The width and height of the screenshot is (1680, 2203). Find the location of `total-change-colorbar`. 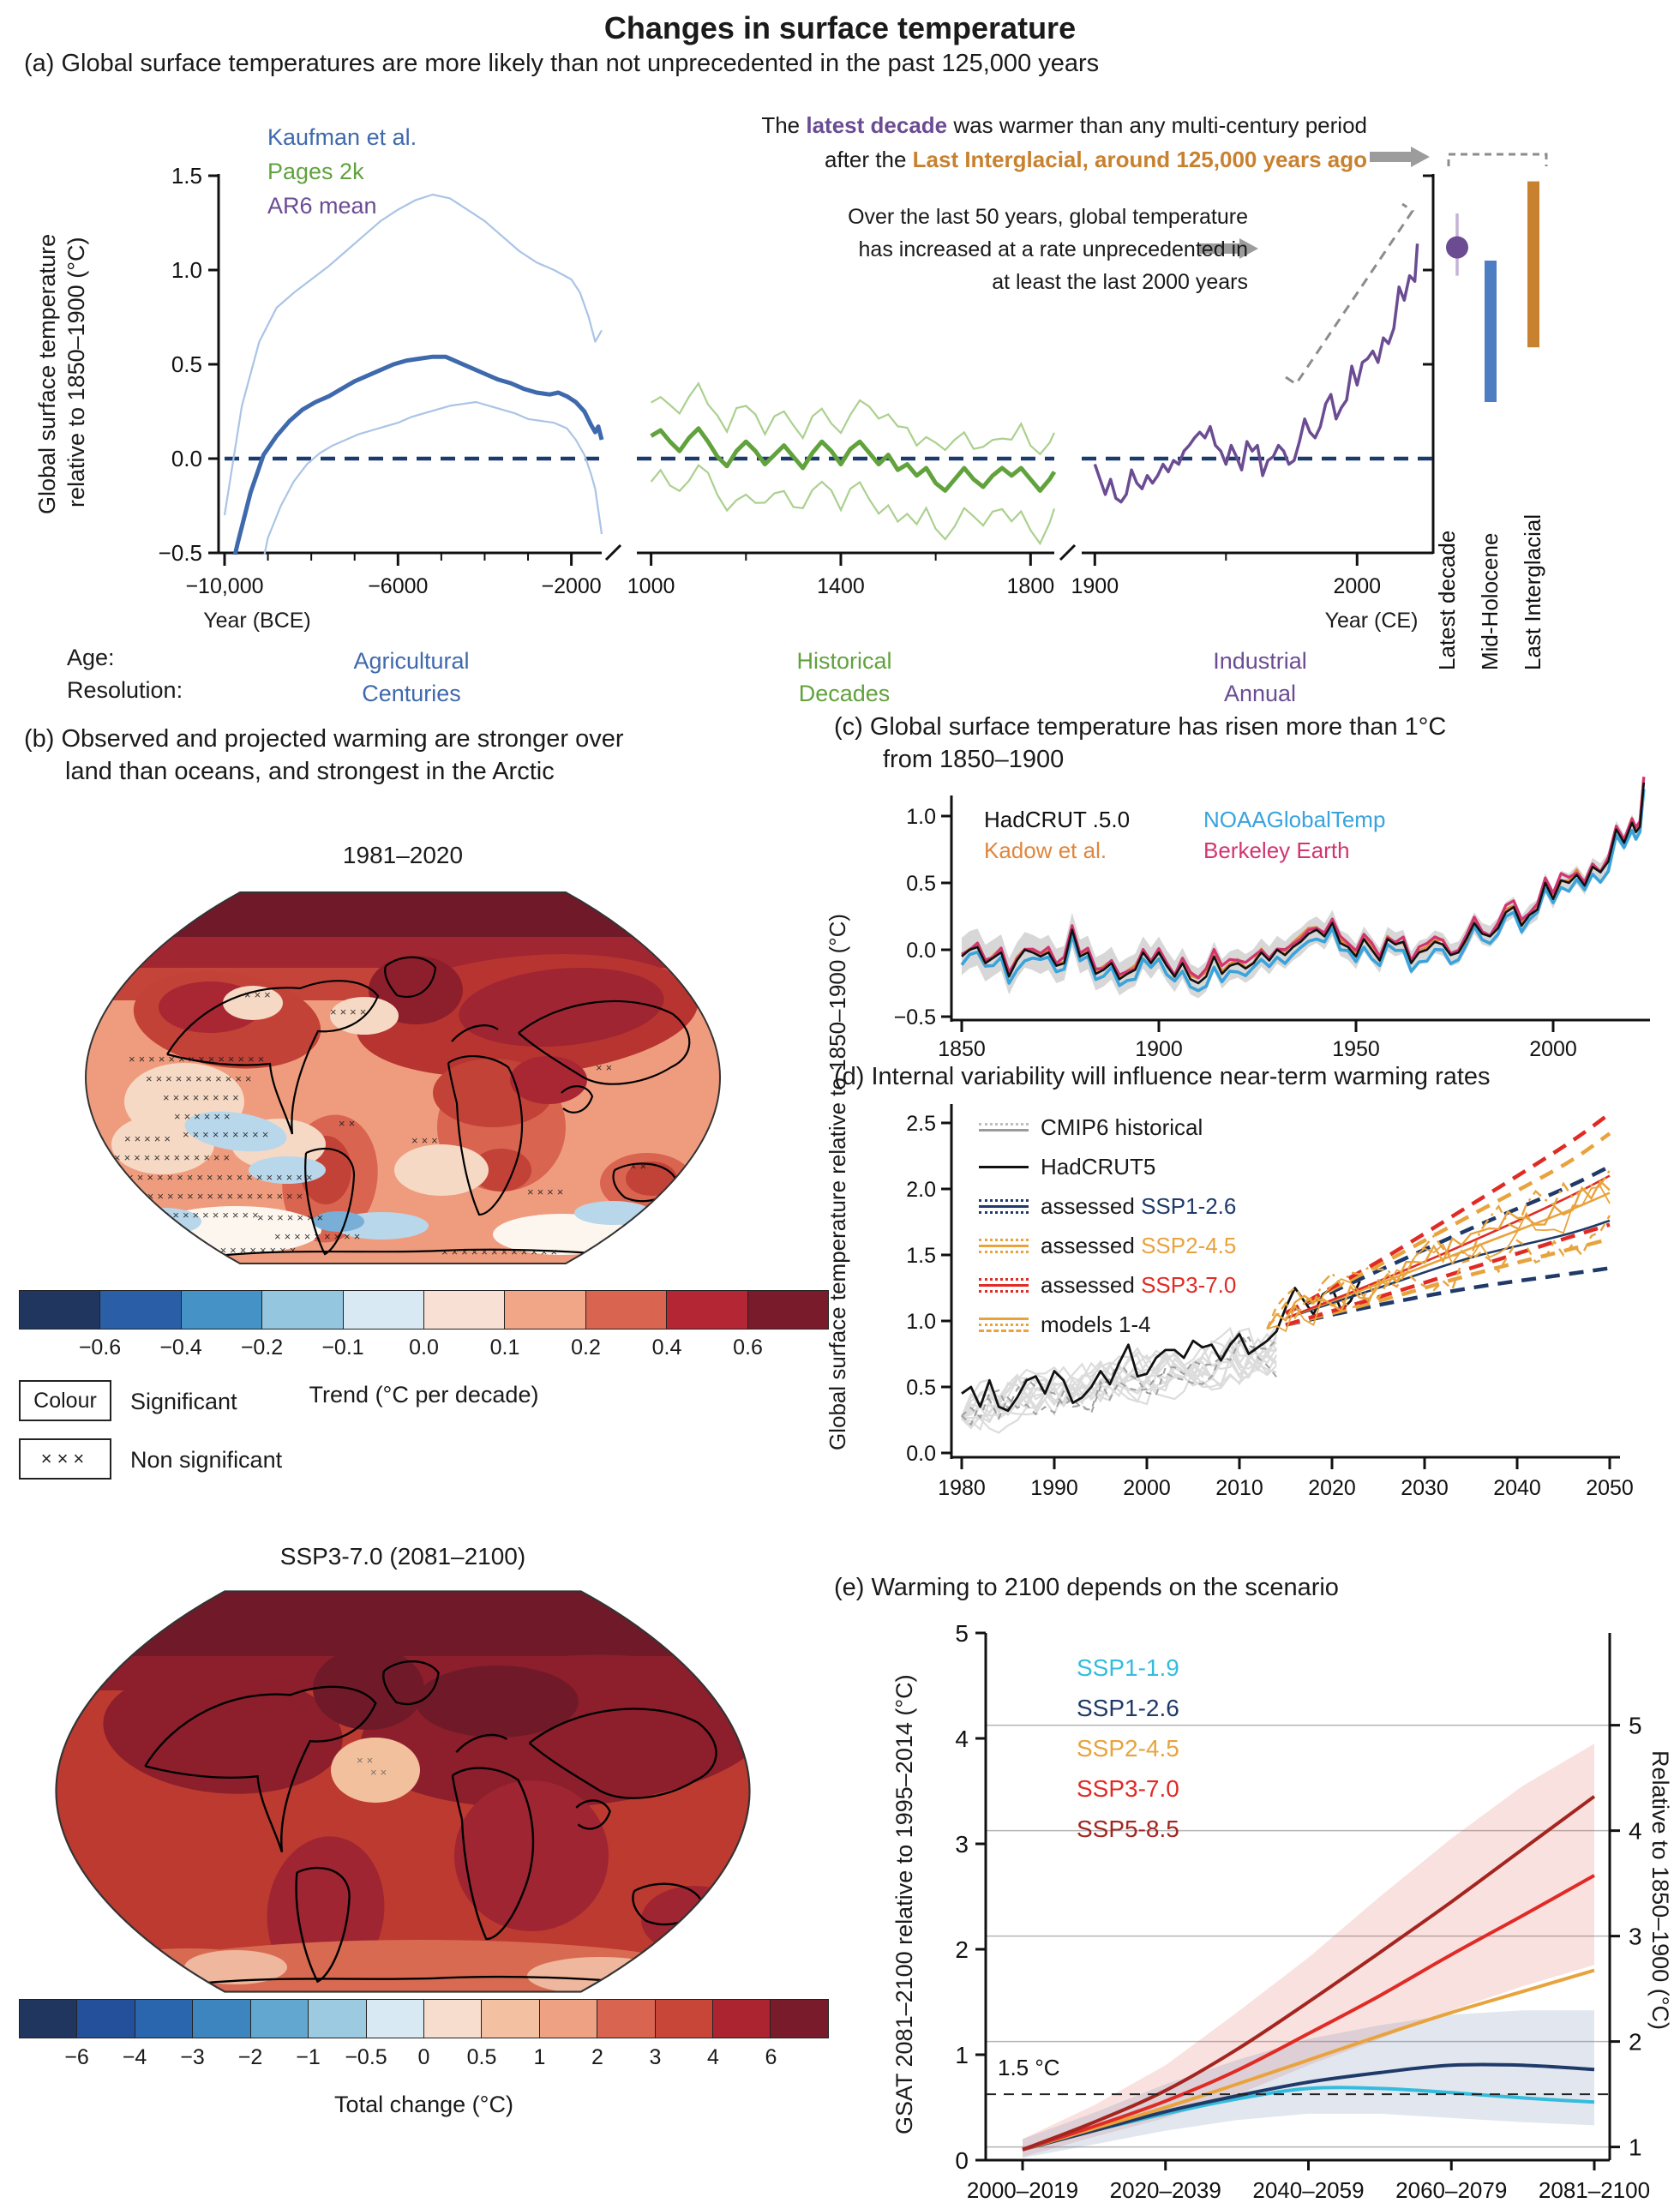

total-change-colorbar is located at coordinates (424, 2018).